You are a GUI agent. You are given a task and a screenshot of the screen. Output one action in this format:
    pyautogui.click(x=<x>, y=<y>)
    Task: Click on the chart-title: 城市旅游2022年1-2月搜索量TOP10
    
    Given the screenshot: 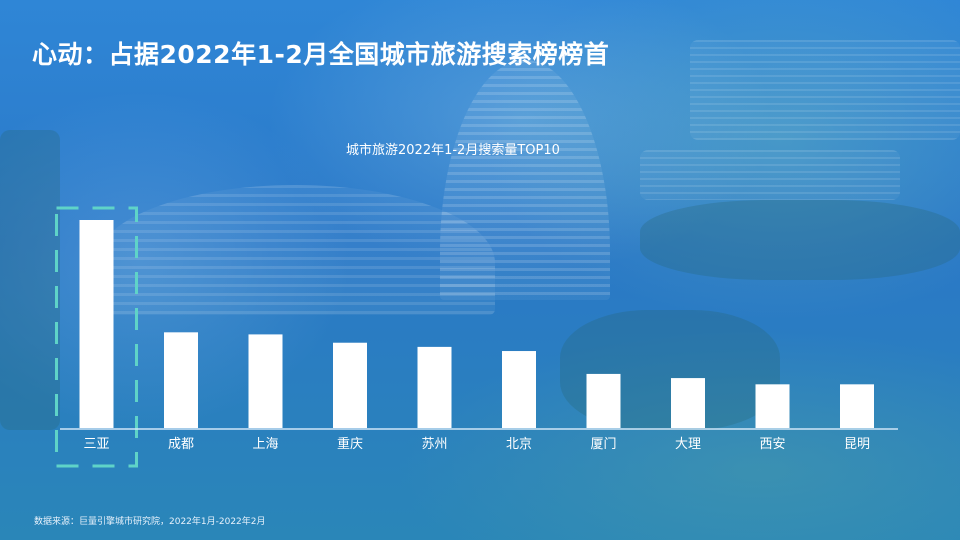 What is the action you would take?
    pyautogui.click(x=453, y=150)
    